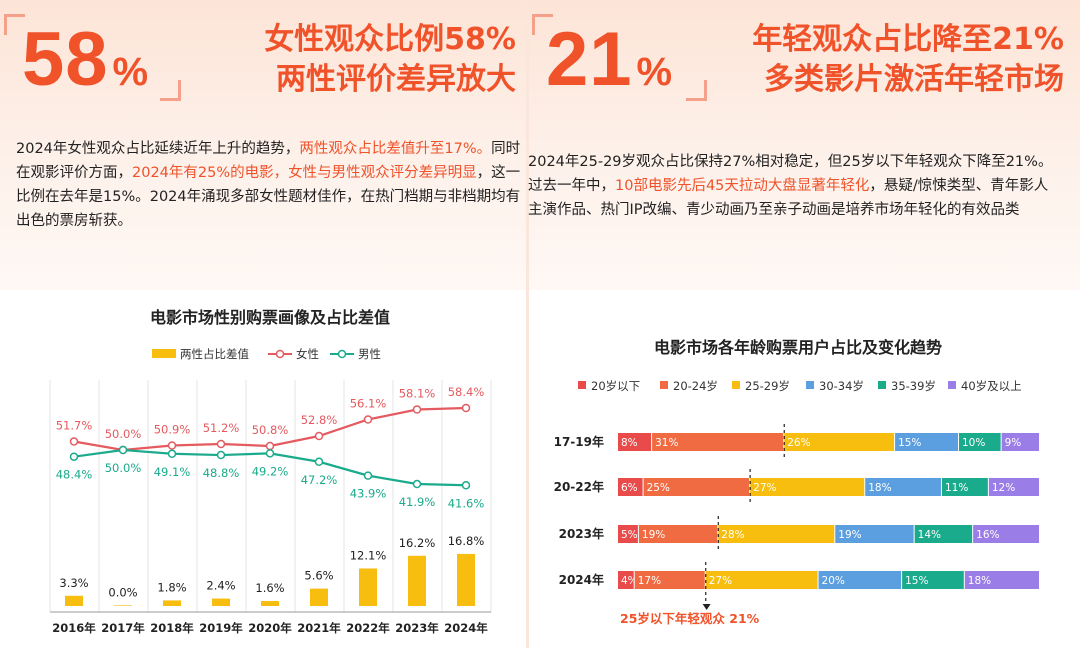 The image size is (1080, 648). Describe the element at coordinates (353, 60) in the screenshot. I see `headline-female: 女性观众比例58% 两性评价差异放大` at that location.